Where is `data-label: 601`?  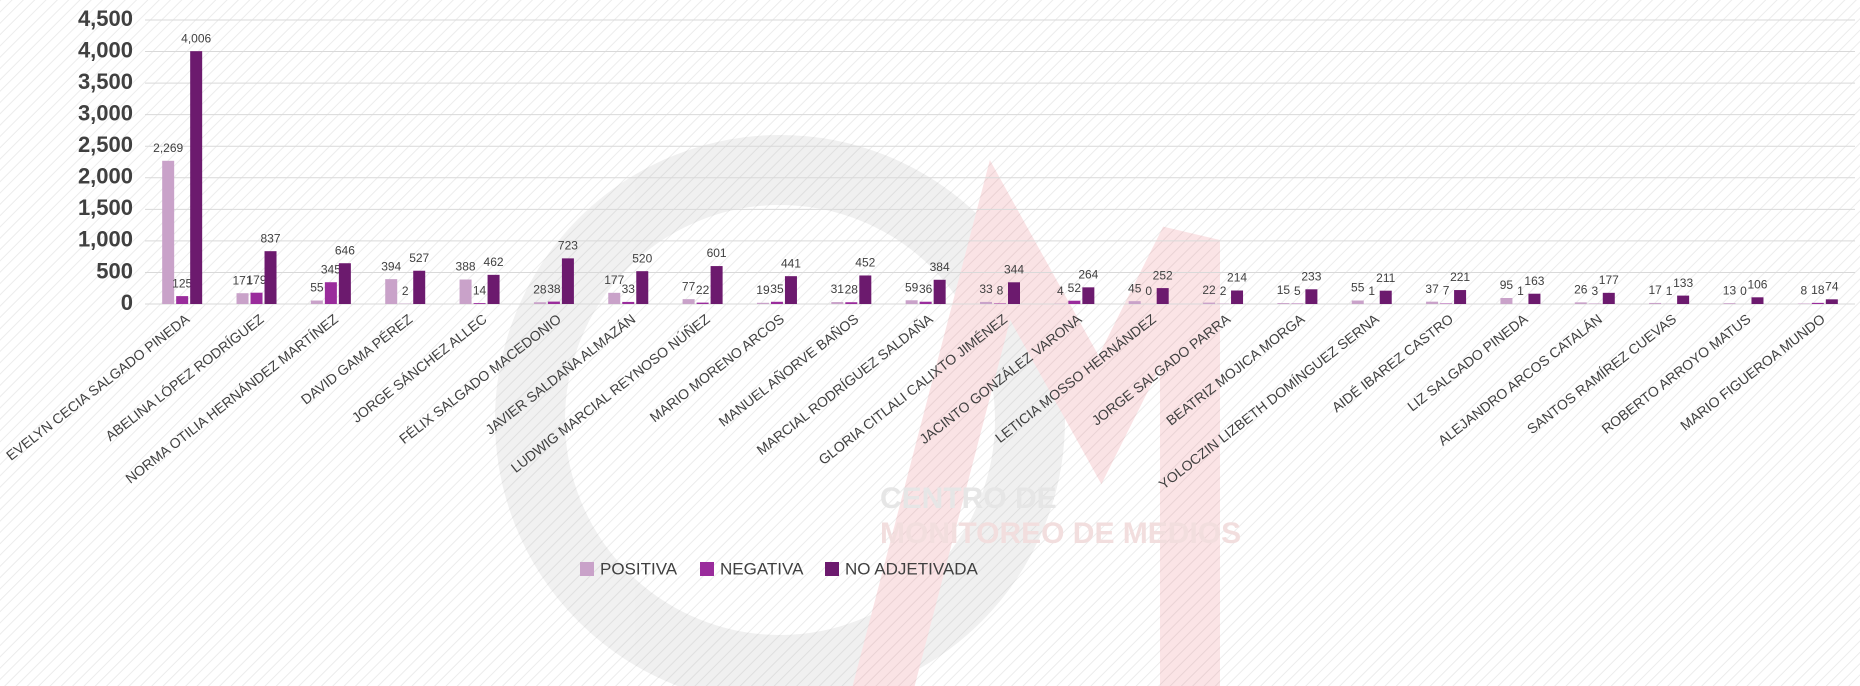 data-label: 601 is located at coordinates (717, 253).